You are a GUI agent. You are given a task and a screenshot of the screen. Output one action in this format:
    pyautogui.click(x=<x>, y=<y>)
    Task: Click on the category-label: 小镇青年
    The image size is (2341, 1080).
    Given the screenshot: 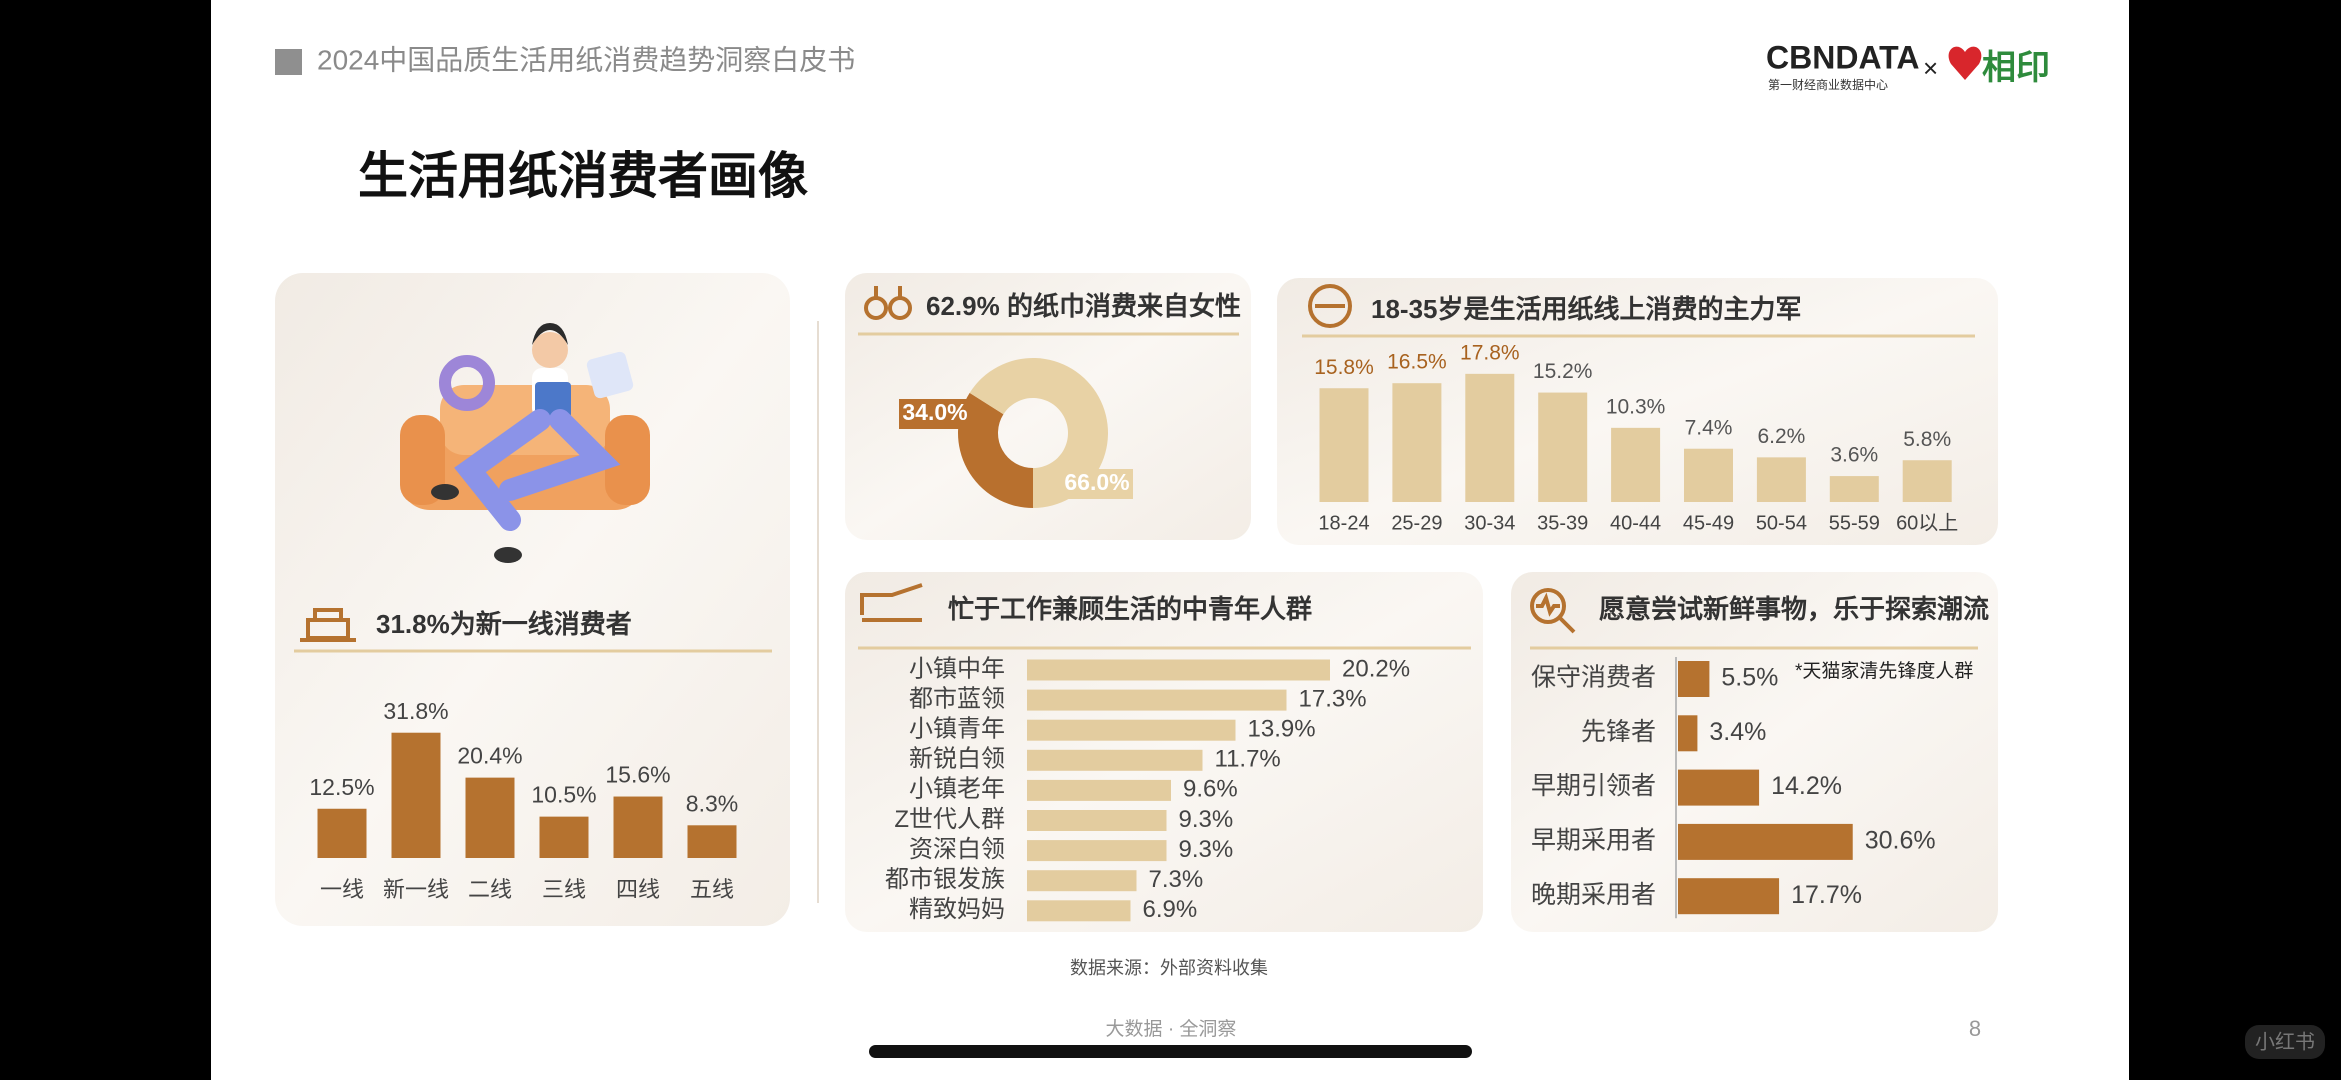 What is the action you would take?
    pyautogui.click(x=957, y=729)
    